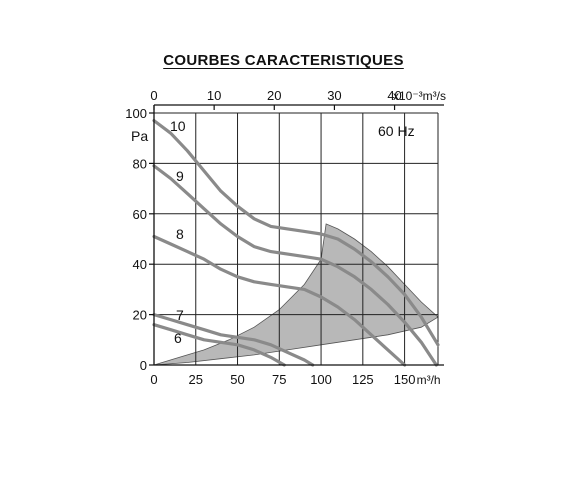 The height and width of the screenshot is (482, 567). What do you see at coordinates (334, 95) in the screenshot?
I see `top-tick-label-30: 30` at bounding box center [334, 95].